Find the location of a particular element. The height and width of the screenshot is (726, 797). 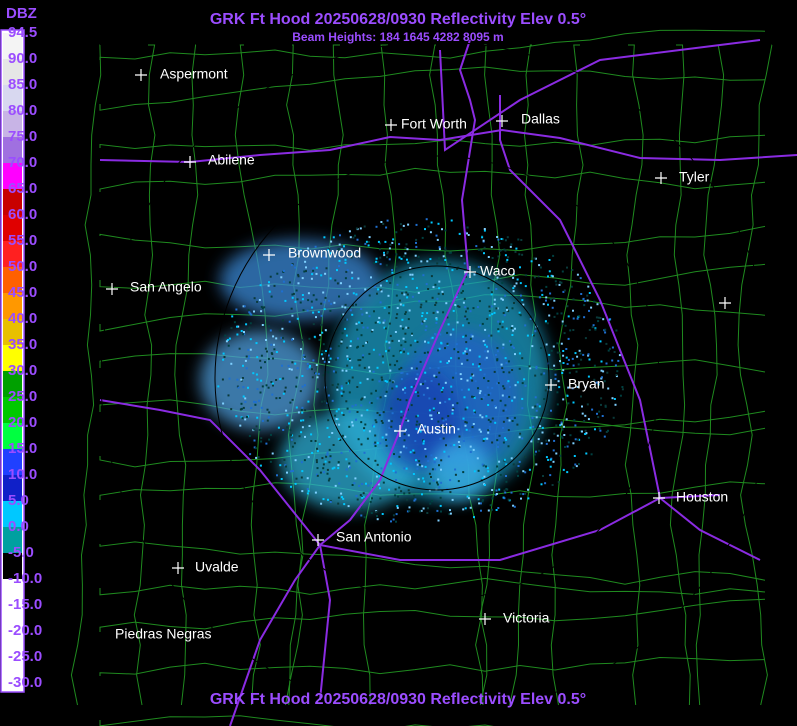

city-label: Brownwood is located at coordinates (324, 253).